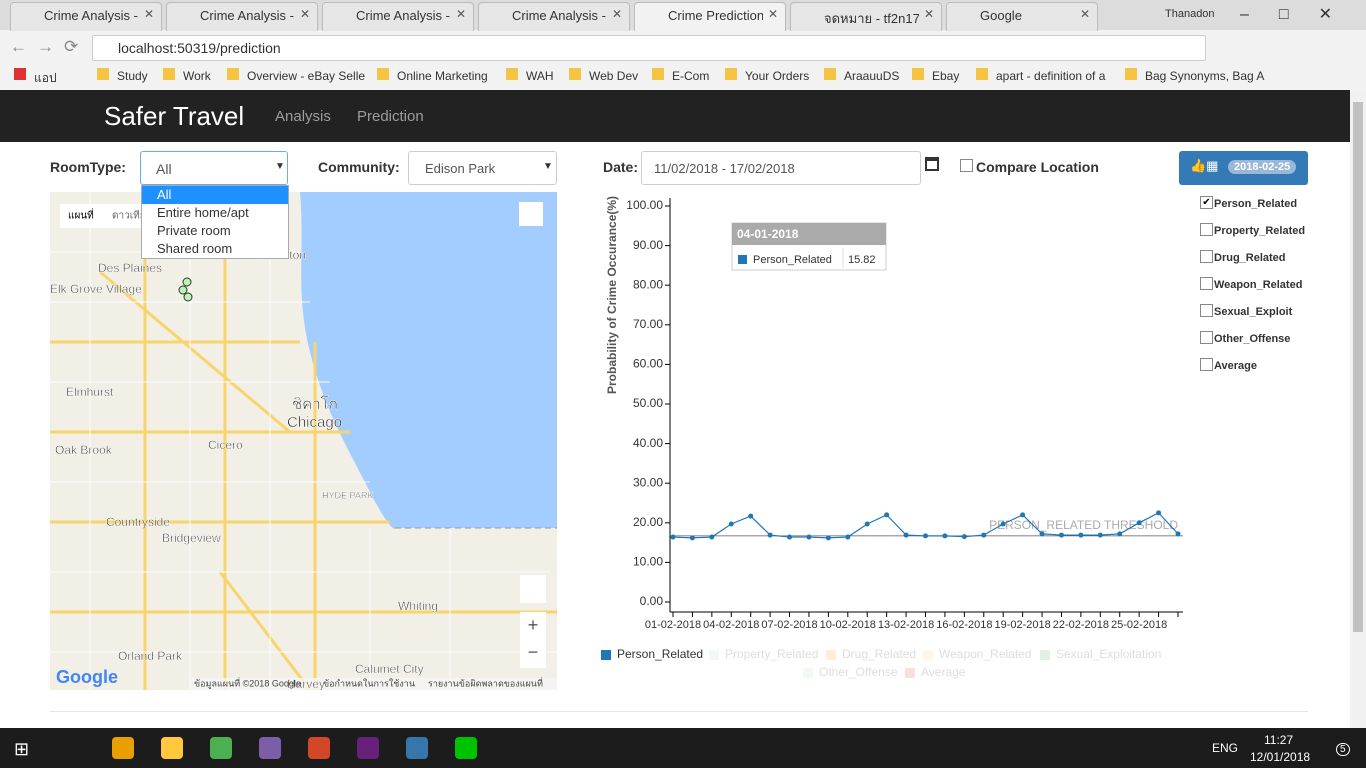  Describe the element at coordinates (533, 589) in the screenshot. I see `pegman` at that location.